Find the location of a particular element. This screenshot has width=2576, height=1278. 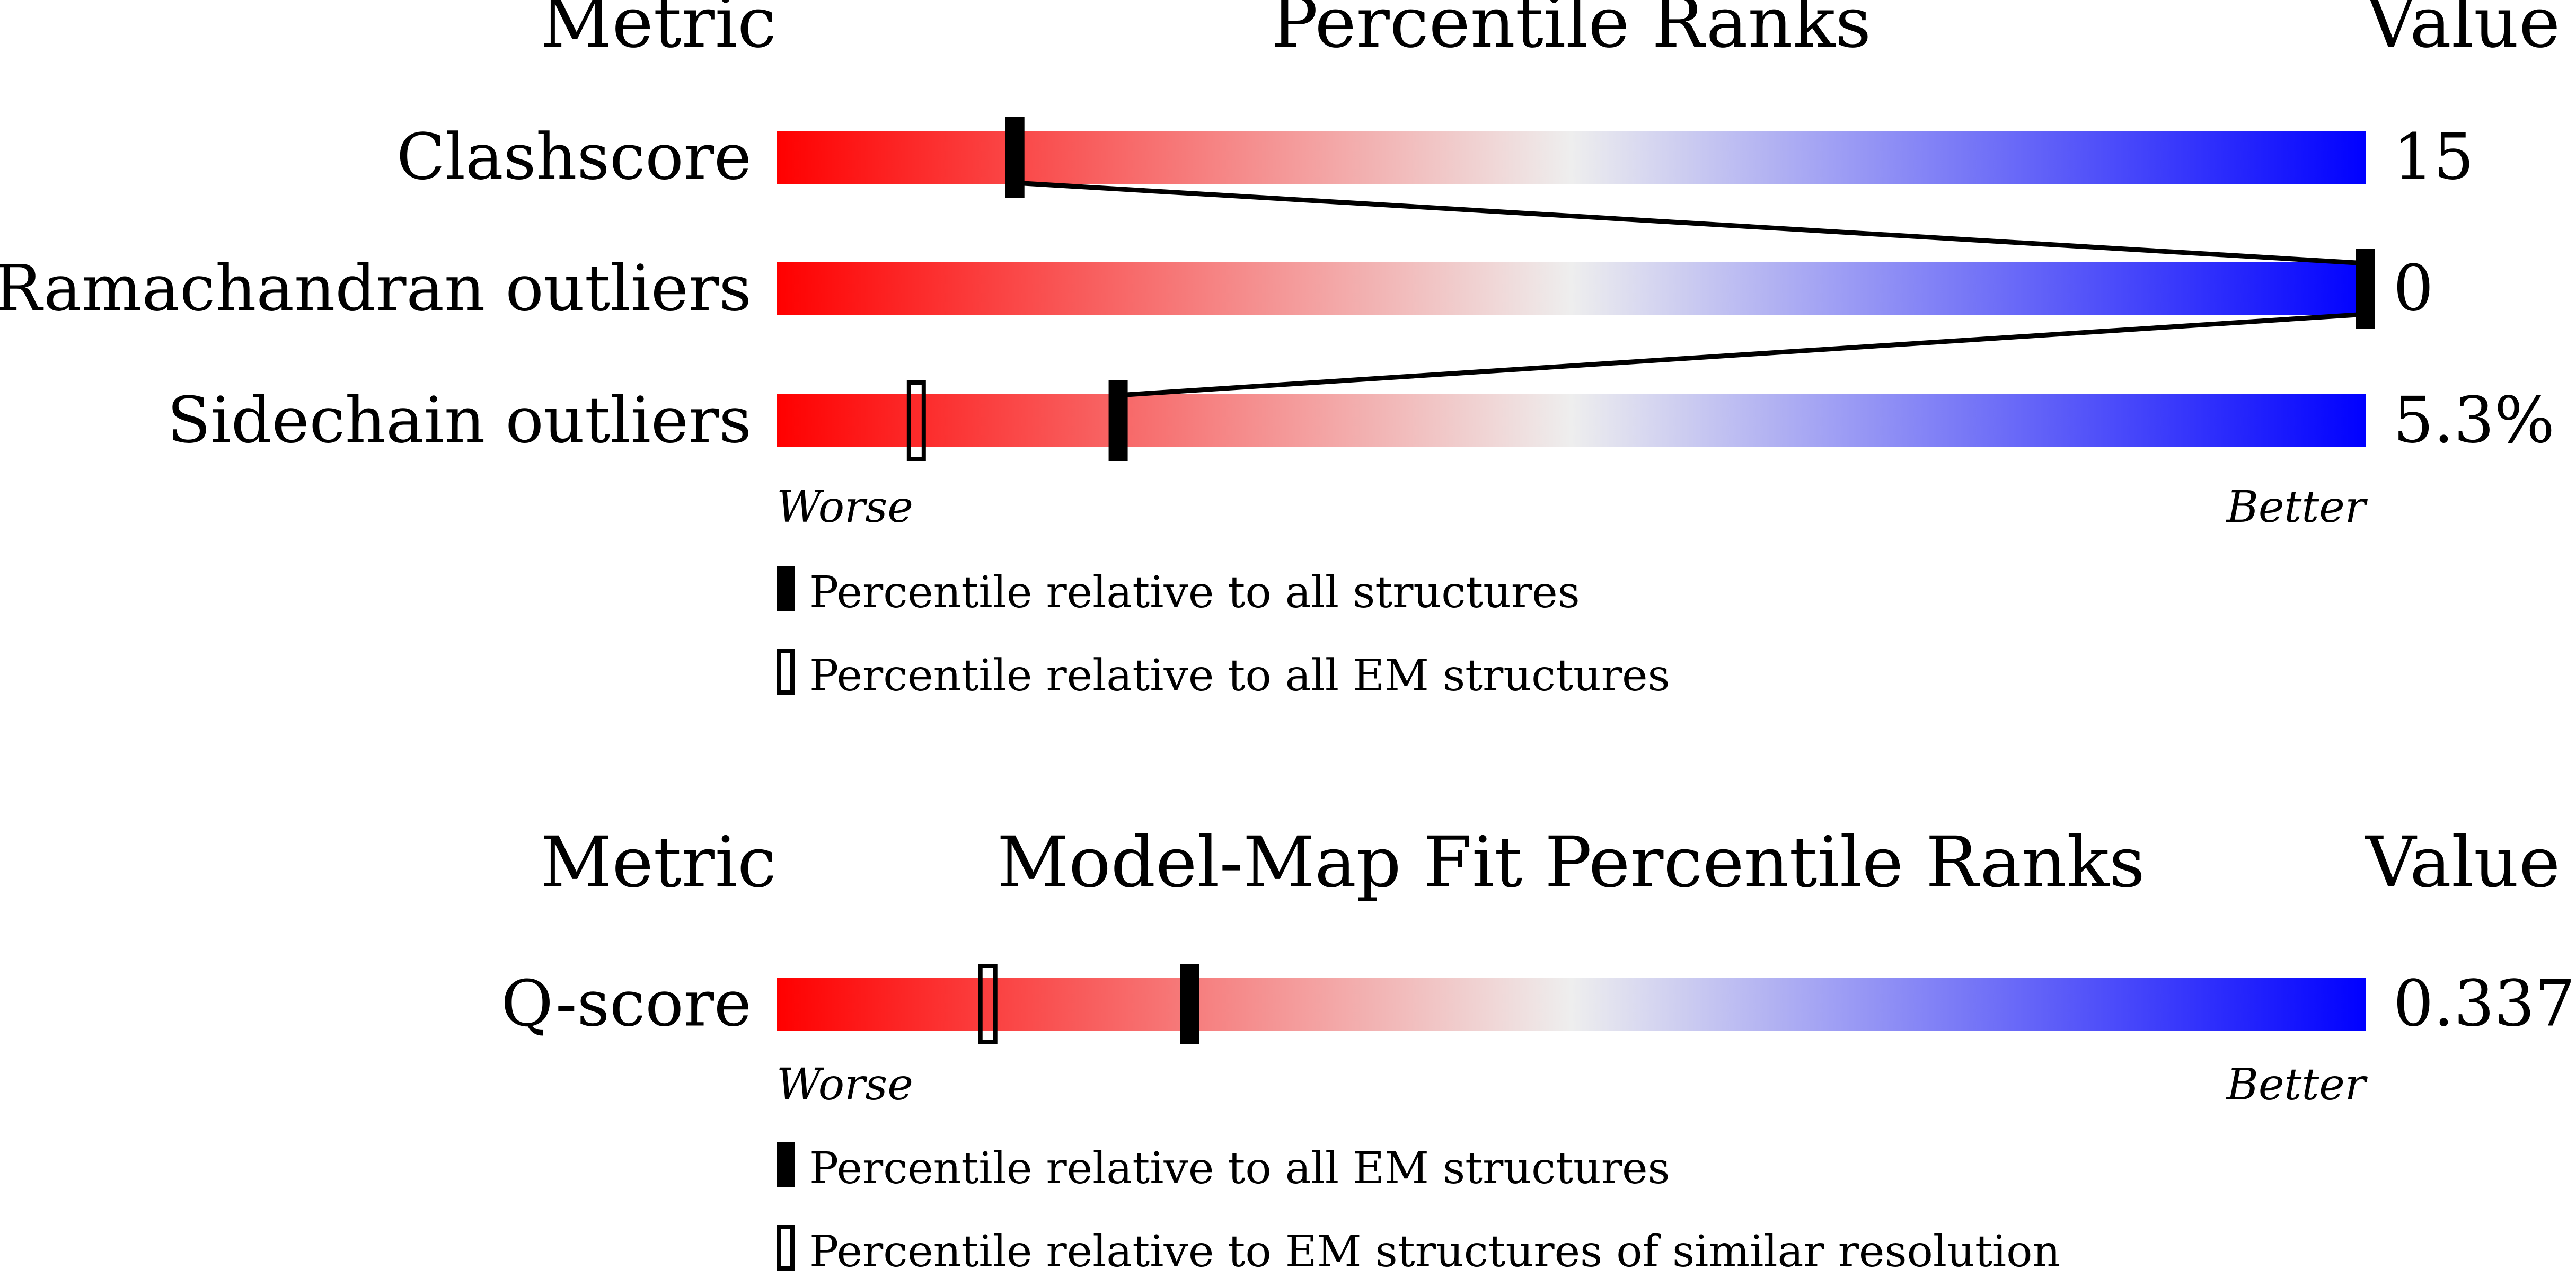

legend-label: Percentile relative to all structures is located at coordinates (1194, 592).